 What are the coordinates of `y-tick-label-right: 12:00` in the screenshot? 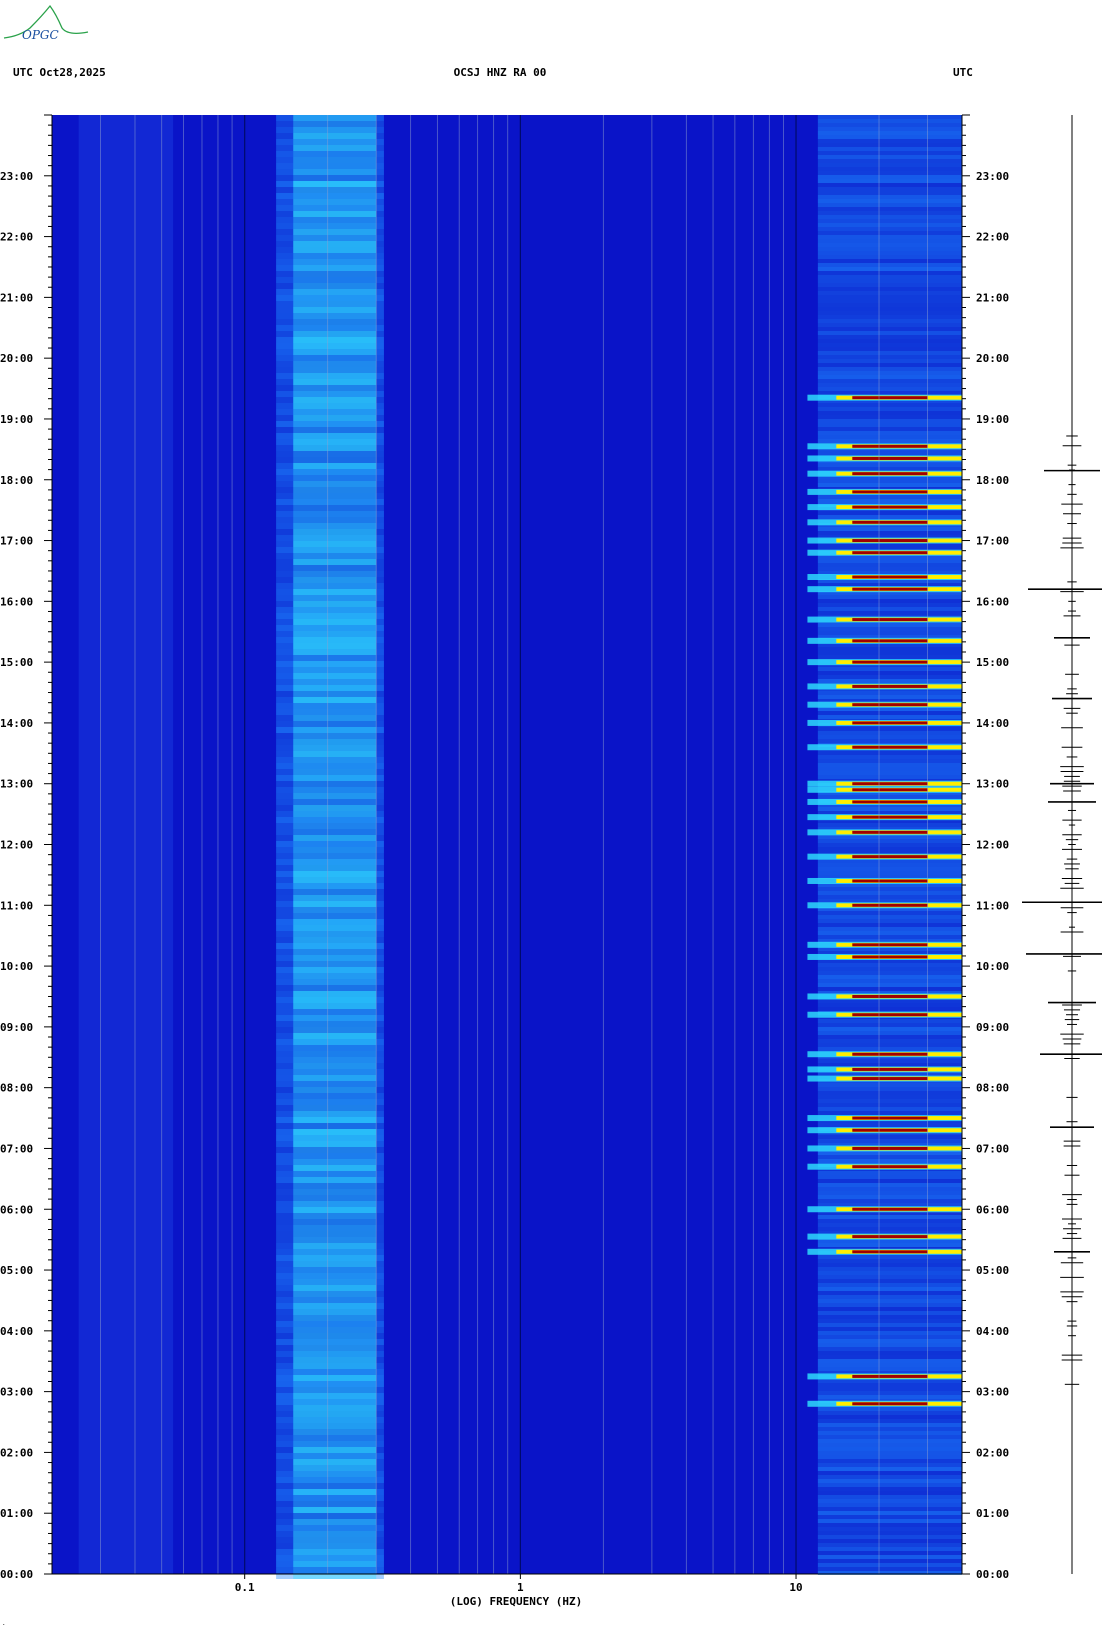 It's located at (992, 845).